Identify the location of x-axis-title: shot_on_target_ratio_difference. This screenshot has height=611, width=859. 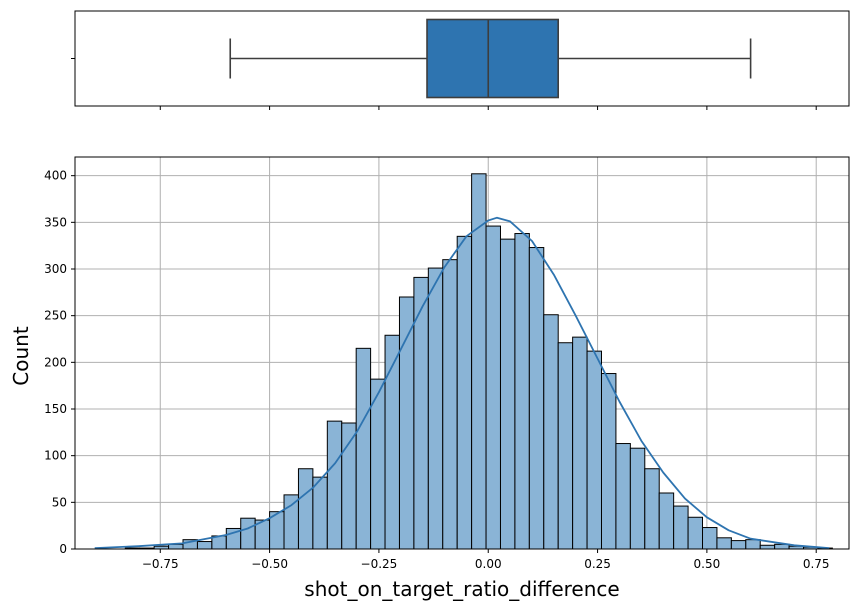
(461, 589).